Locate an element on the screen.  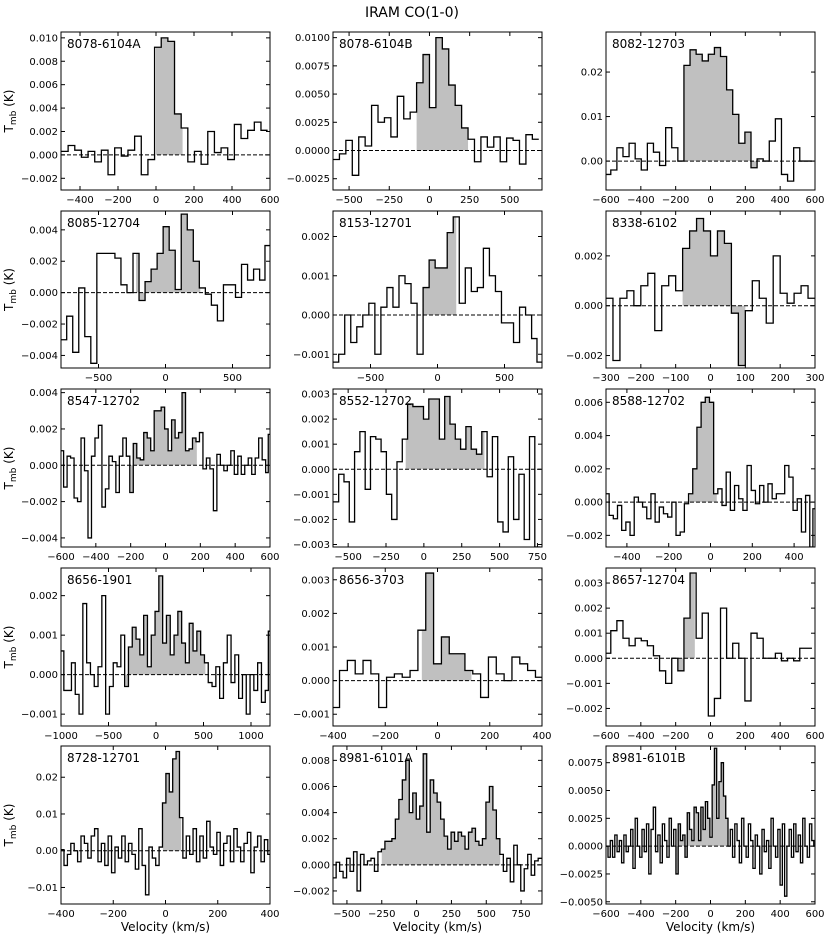
x-tick-label: 600 is located at coordinates (814, 736).